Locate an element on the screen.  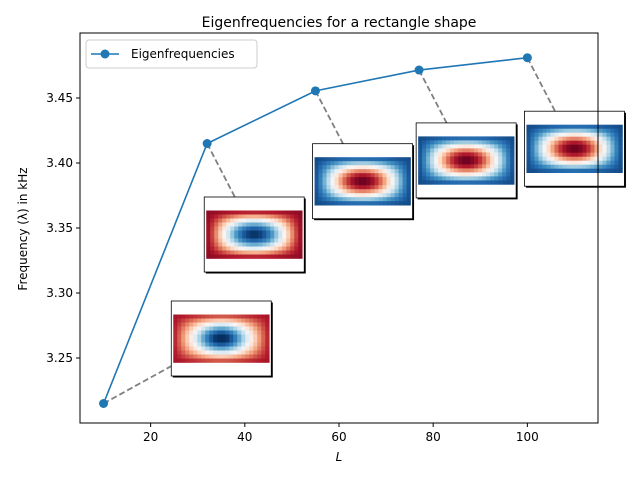
y-tick-label: 3.40 is located at coordinates (59, 163).